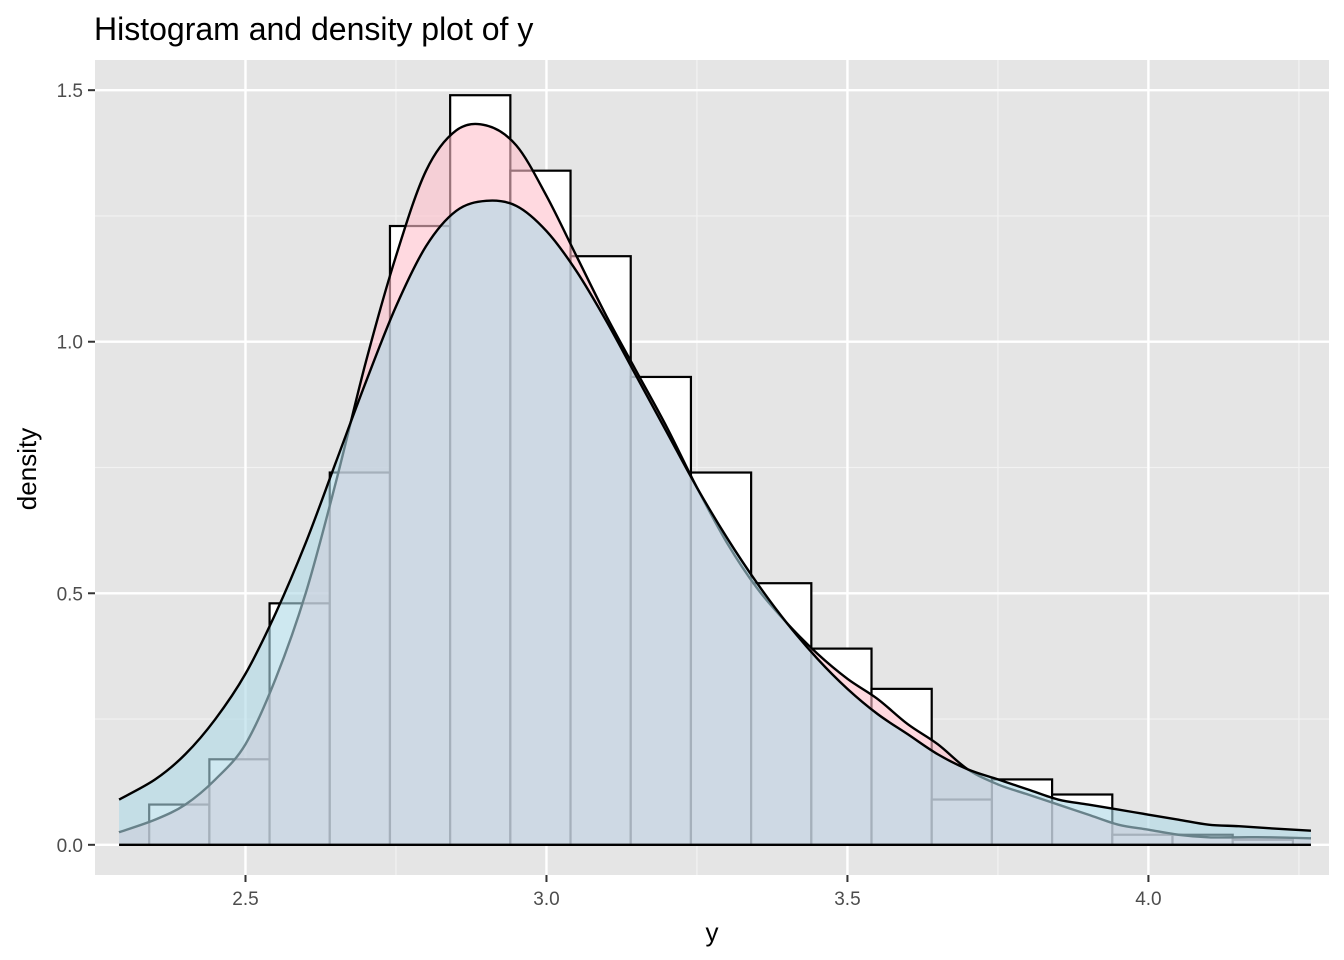  What do you see at coordinates (697, 892) in the screenshot?
I see `x-axis: 2.5 3.0 3.5 4.0` at bounding box center [697, 892].